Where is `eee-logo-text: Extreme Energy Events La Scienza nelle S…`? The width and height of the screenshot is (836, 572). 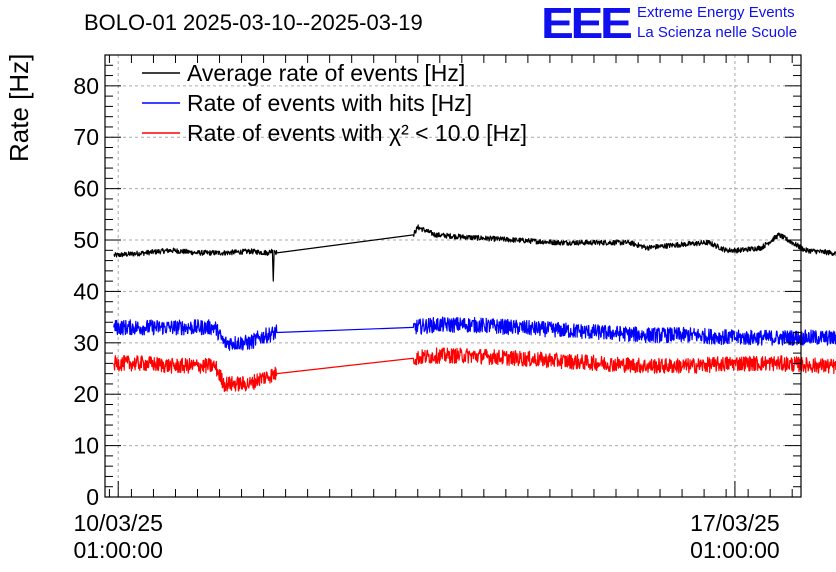 eee-logo-text: Extreme Energy Events La Scienza nelle S… is located at coordinates (717, 23).